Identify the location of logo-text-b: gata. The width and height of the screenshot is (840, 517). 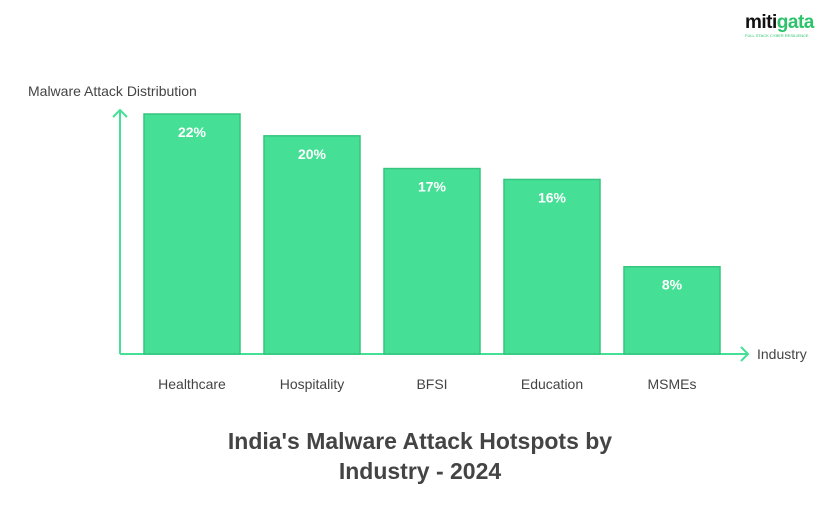
(795, 22).